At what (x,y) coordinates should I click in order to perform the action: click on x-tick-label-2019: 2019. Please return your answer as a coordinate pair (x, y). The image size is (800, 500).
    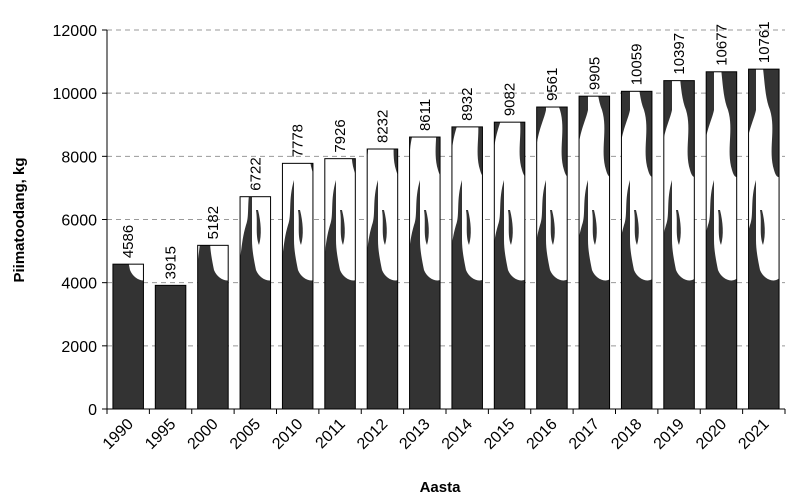
    Looking at the image, I should click on (669, 434).